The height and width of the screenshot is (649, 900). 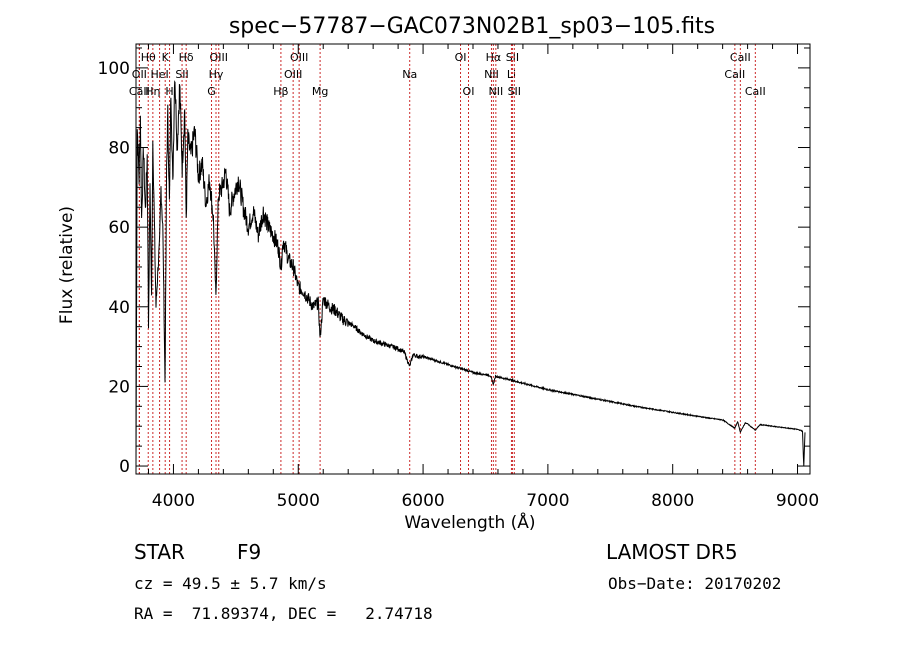 I want to click on y-tick-label: 100, so click(x=114, y=69).